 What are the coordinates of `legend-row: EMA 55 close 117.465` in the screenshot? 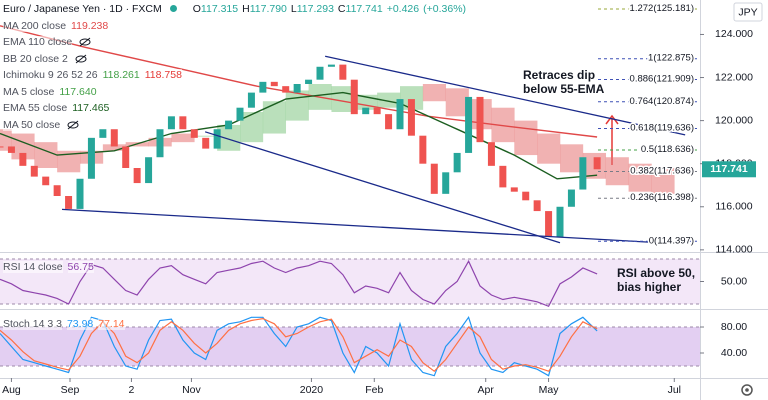 It's located at (234, 108).